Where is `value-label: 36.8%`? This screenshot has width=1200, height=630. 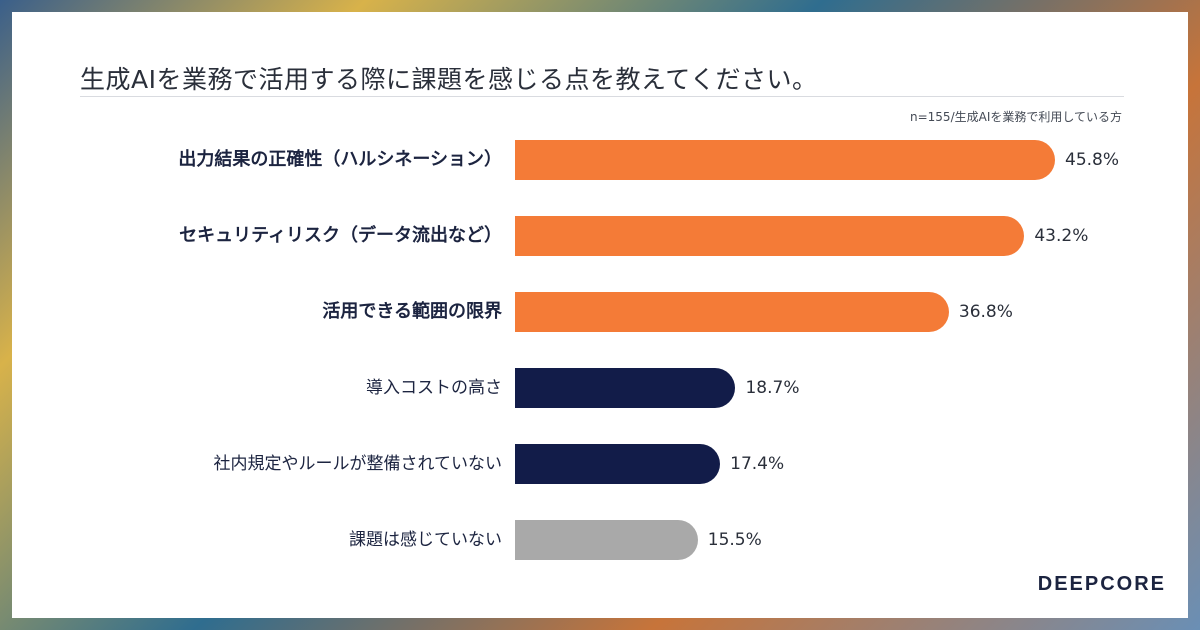 value-label: 36.8% is located at coordinates (985, 312).